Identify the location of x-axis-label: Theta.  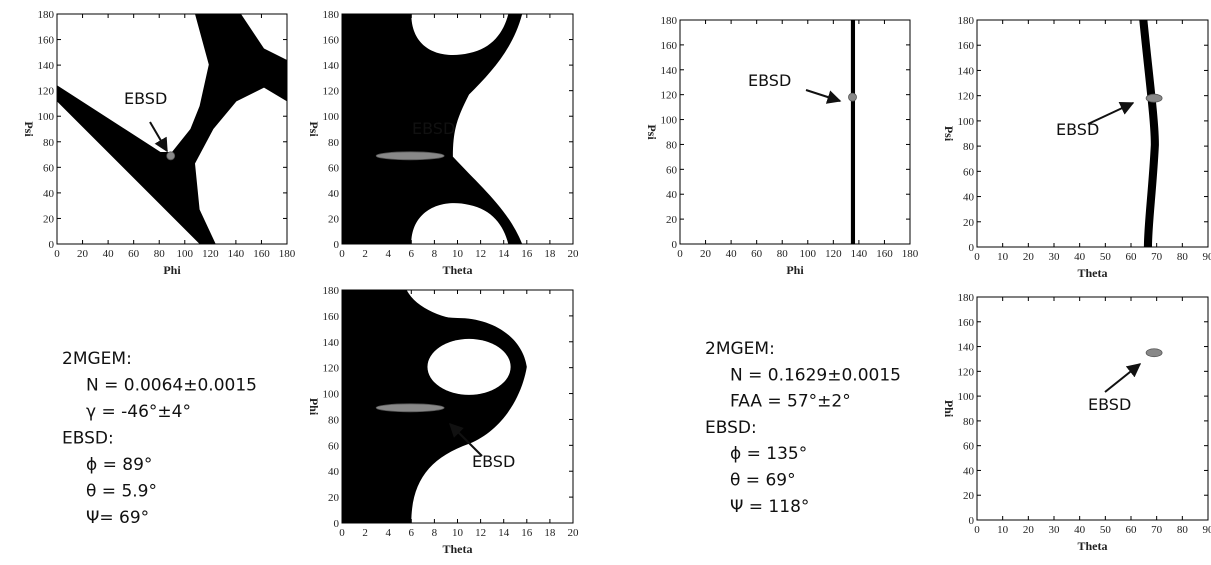
(1093, 546).